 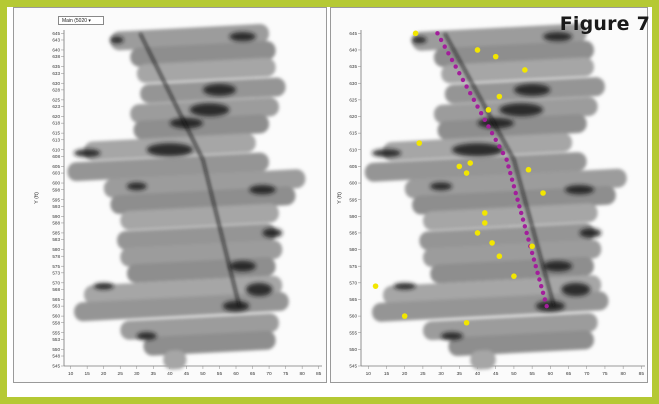 I want to click on y-tick-label: 645, so click(x=353, y=33).